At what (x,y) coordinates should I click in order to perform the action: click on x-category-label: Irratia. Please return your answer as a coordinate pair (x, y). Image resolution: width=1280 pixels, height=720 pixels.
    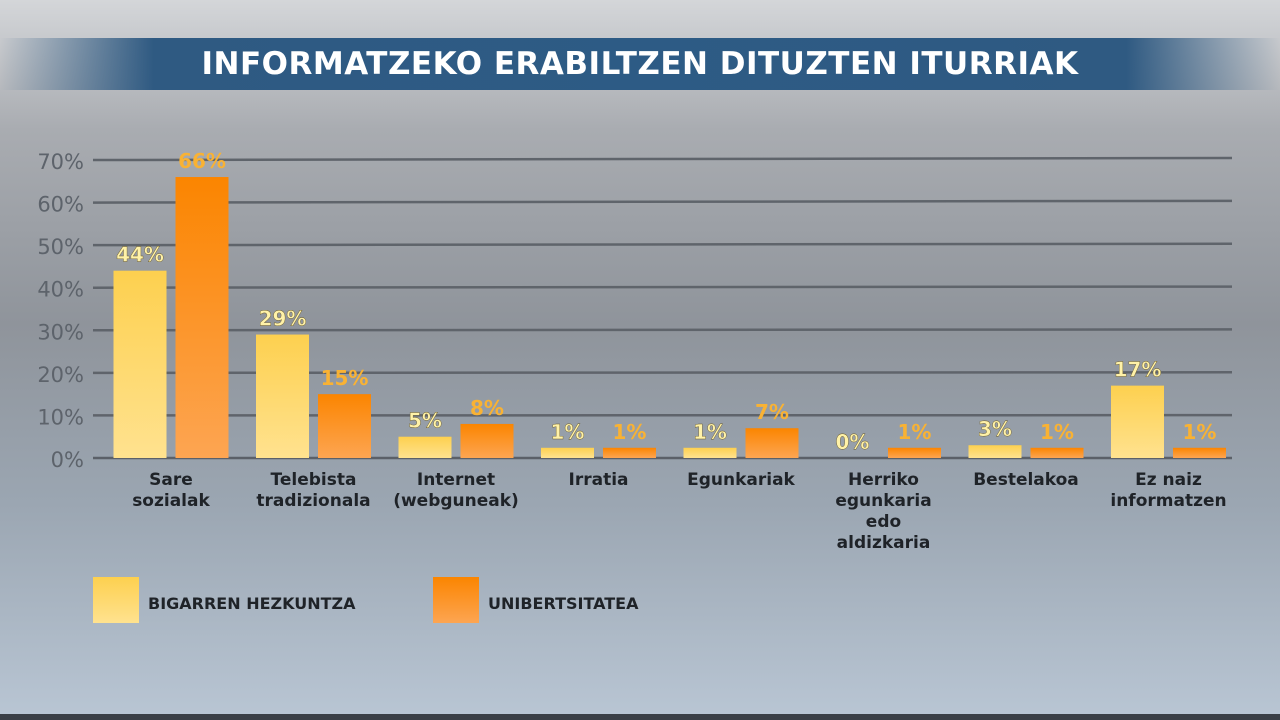
    Looking at the image, I should click on (599, 480).